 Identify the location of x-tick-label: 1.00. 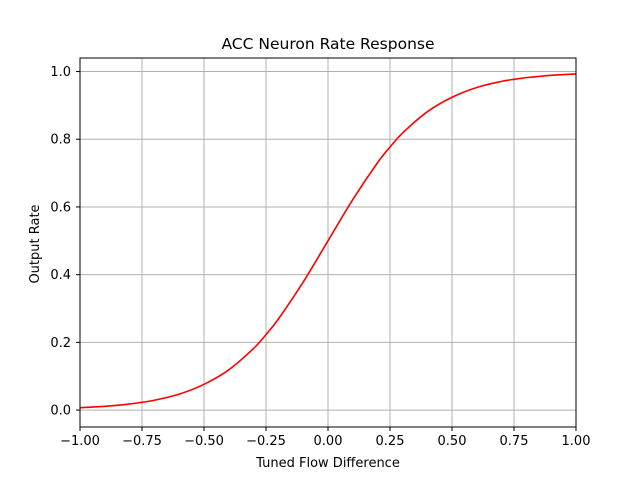
(576, 441).